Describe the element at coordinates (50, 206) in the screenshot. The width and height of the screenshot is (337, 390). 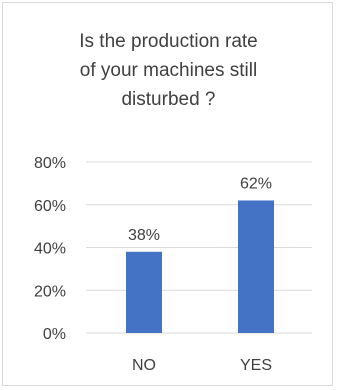
I see `y-tick-label-60: 60%` at that location.